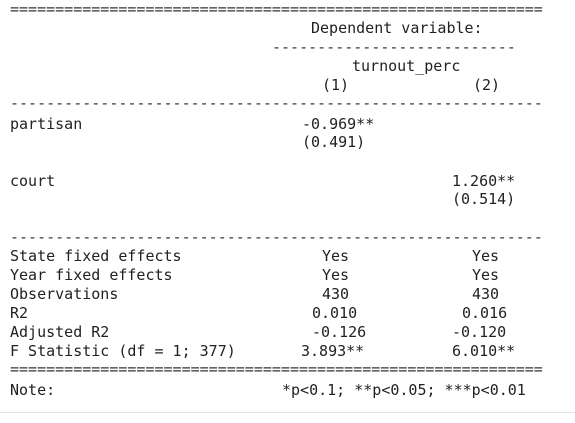  Describe the element at coordinates (91, 275) in the screenshot. I see `stat-label: Year fixed effects` at that location.